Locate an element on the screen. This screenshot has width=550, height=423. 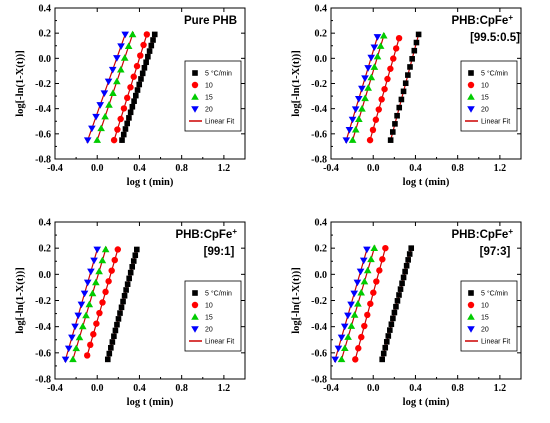
x-tick-label: 1.2 is located at coordinates (224, 388).